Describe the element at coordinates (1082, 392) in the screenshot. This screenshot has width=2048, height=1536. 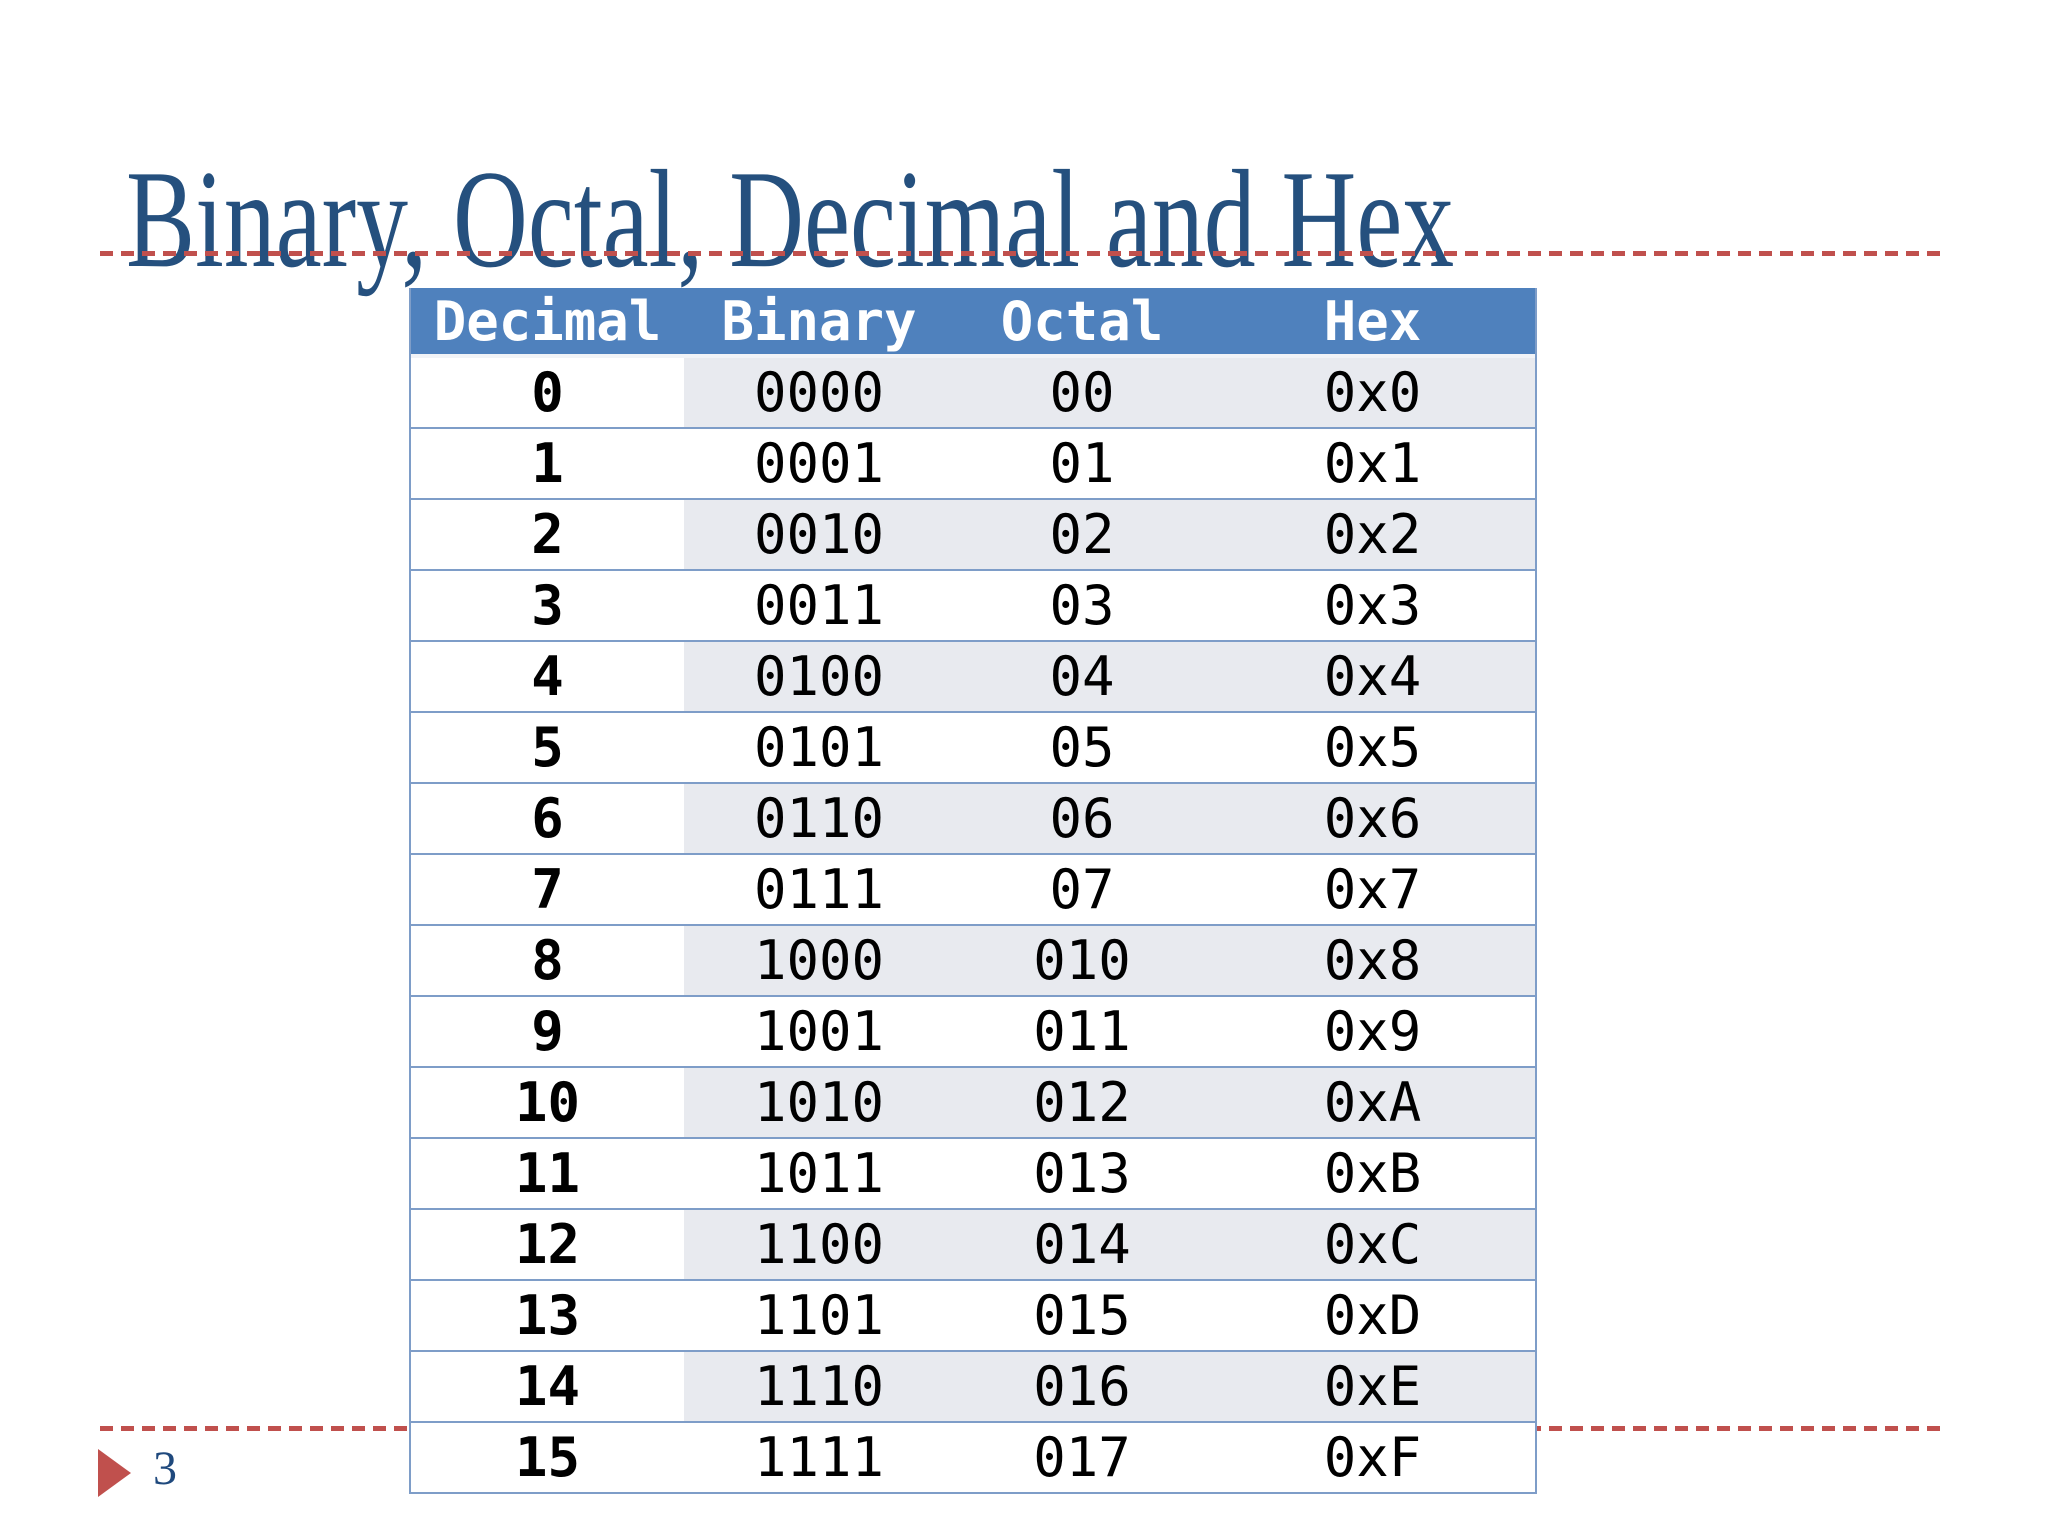
I see `cell-octal: 00` at that location.